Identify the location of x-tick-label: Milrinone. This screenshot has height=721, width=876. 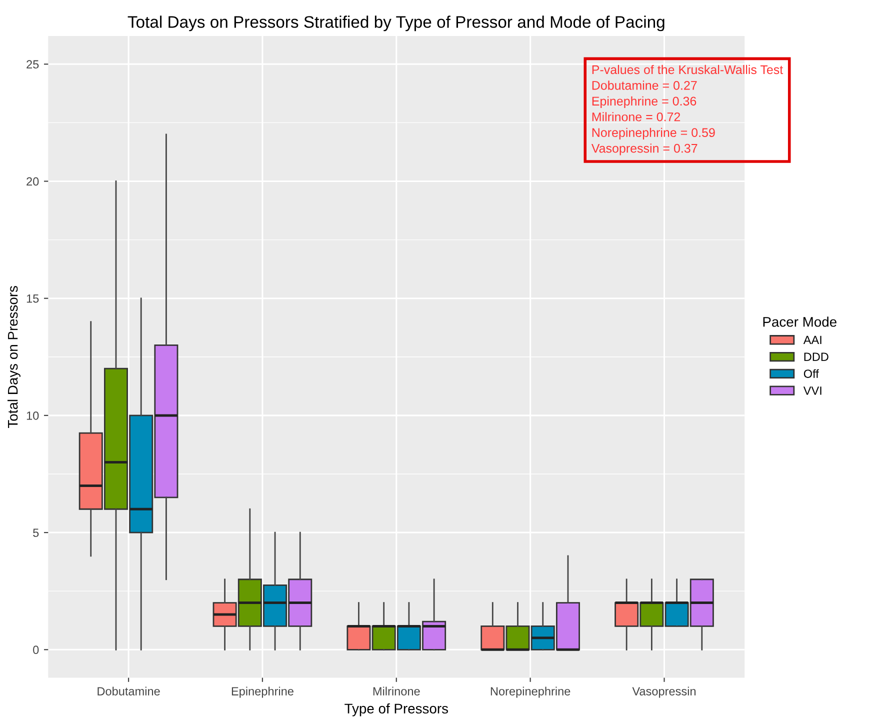
(396, 691).